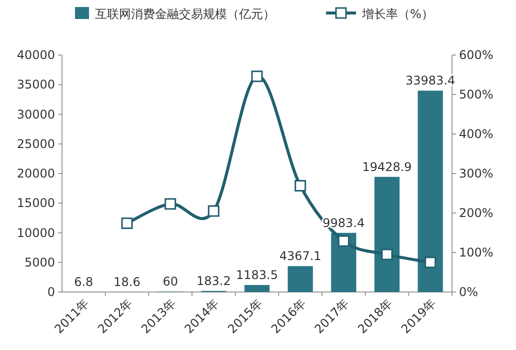 The image size is (516, 350). I want to click on y-tick-label: 35000, so click(35, 85).